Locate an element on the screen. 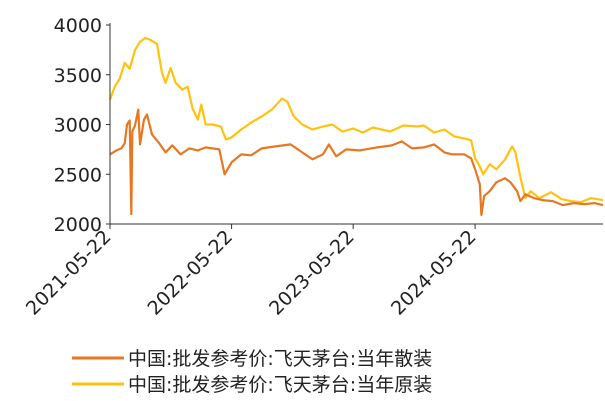  x-tick-label: 2022-05-22 is located at coordinates (190, 273).